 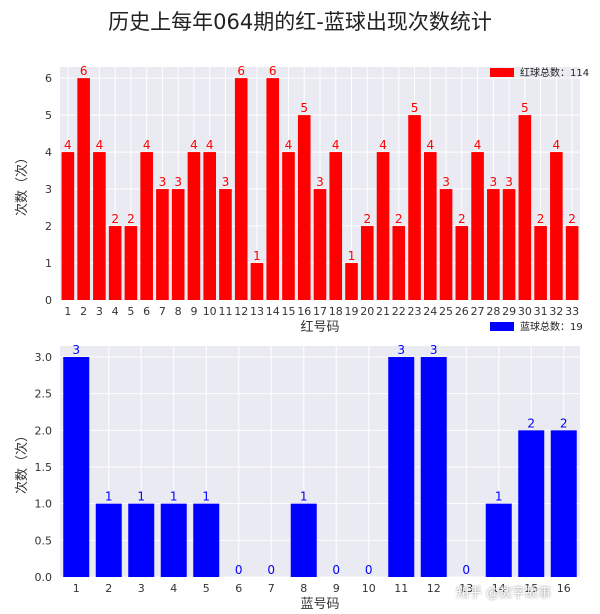 What do you see at coordinates (556, 311) in the screenshot?
I see `red-x-tick-label: 32` at bounding box center [556, 311].